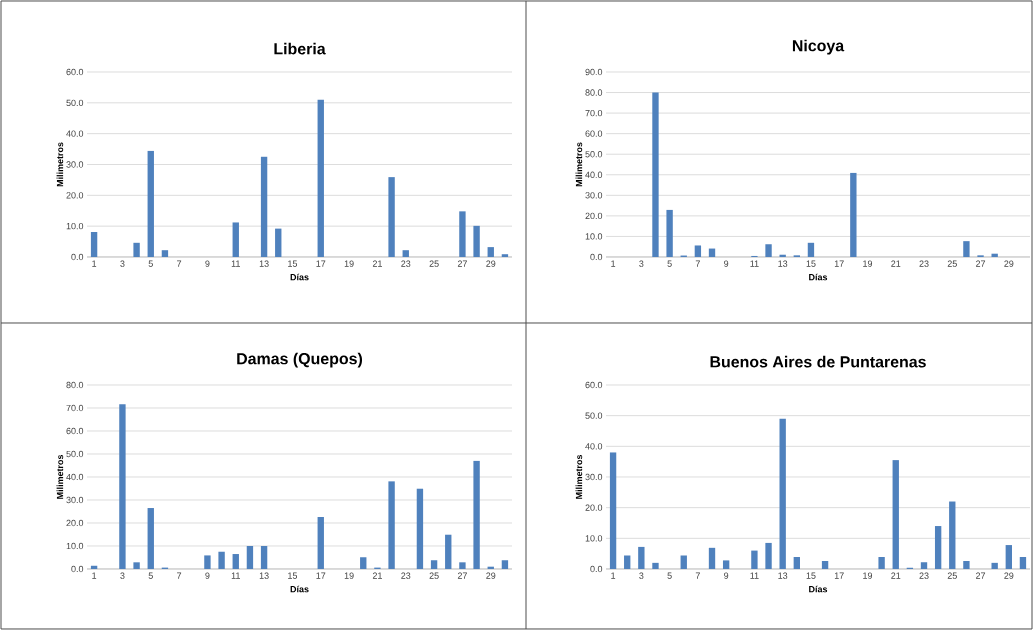 This screenshot has width=1033, height=630. Describe the element at coordinates (641, 263) in the screenshot. I see `x-tick-label: 3` at that location.